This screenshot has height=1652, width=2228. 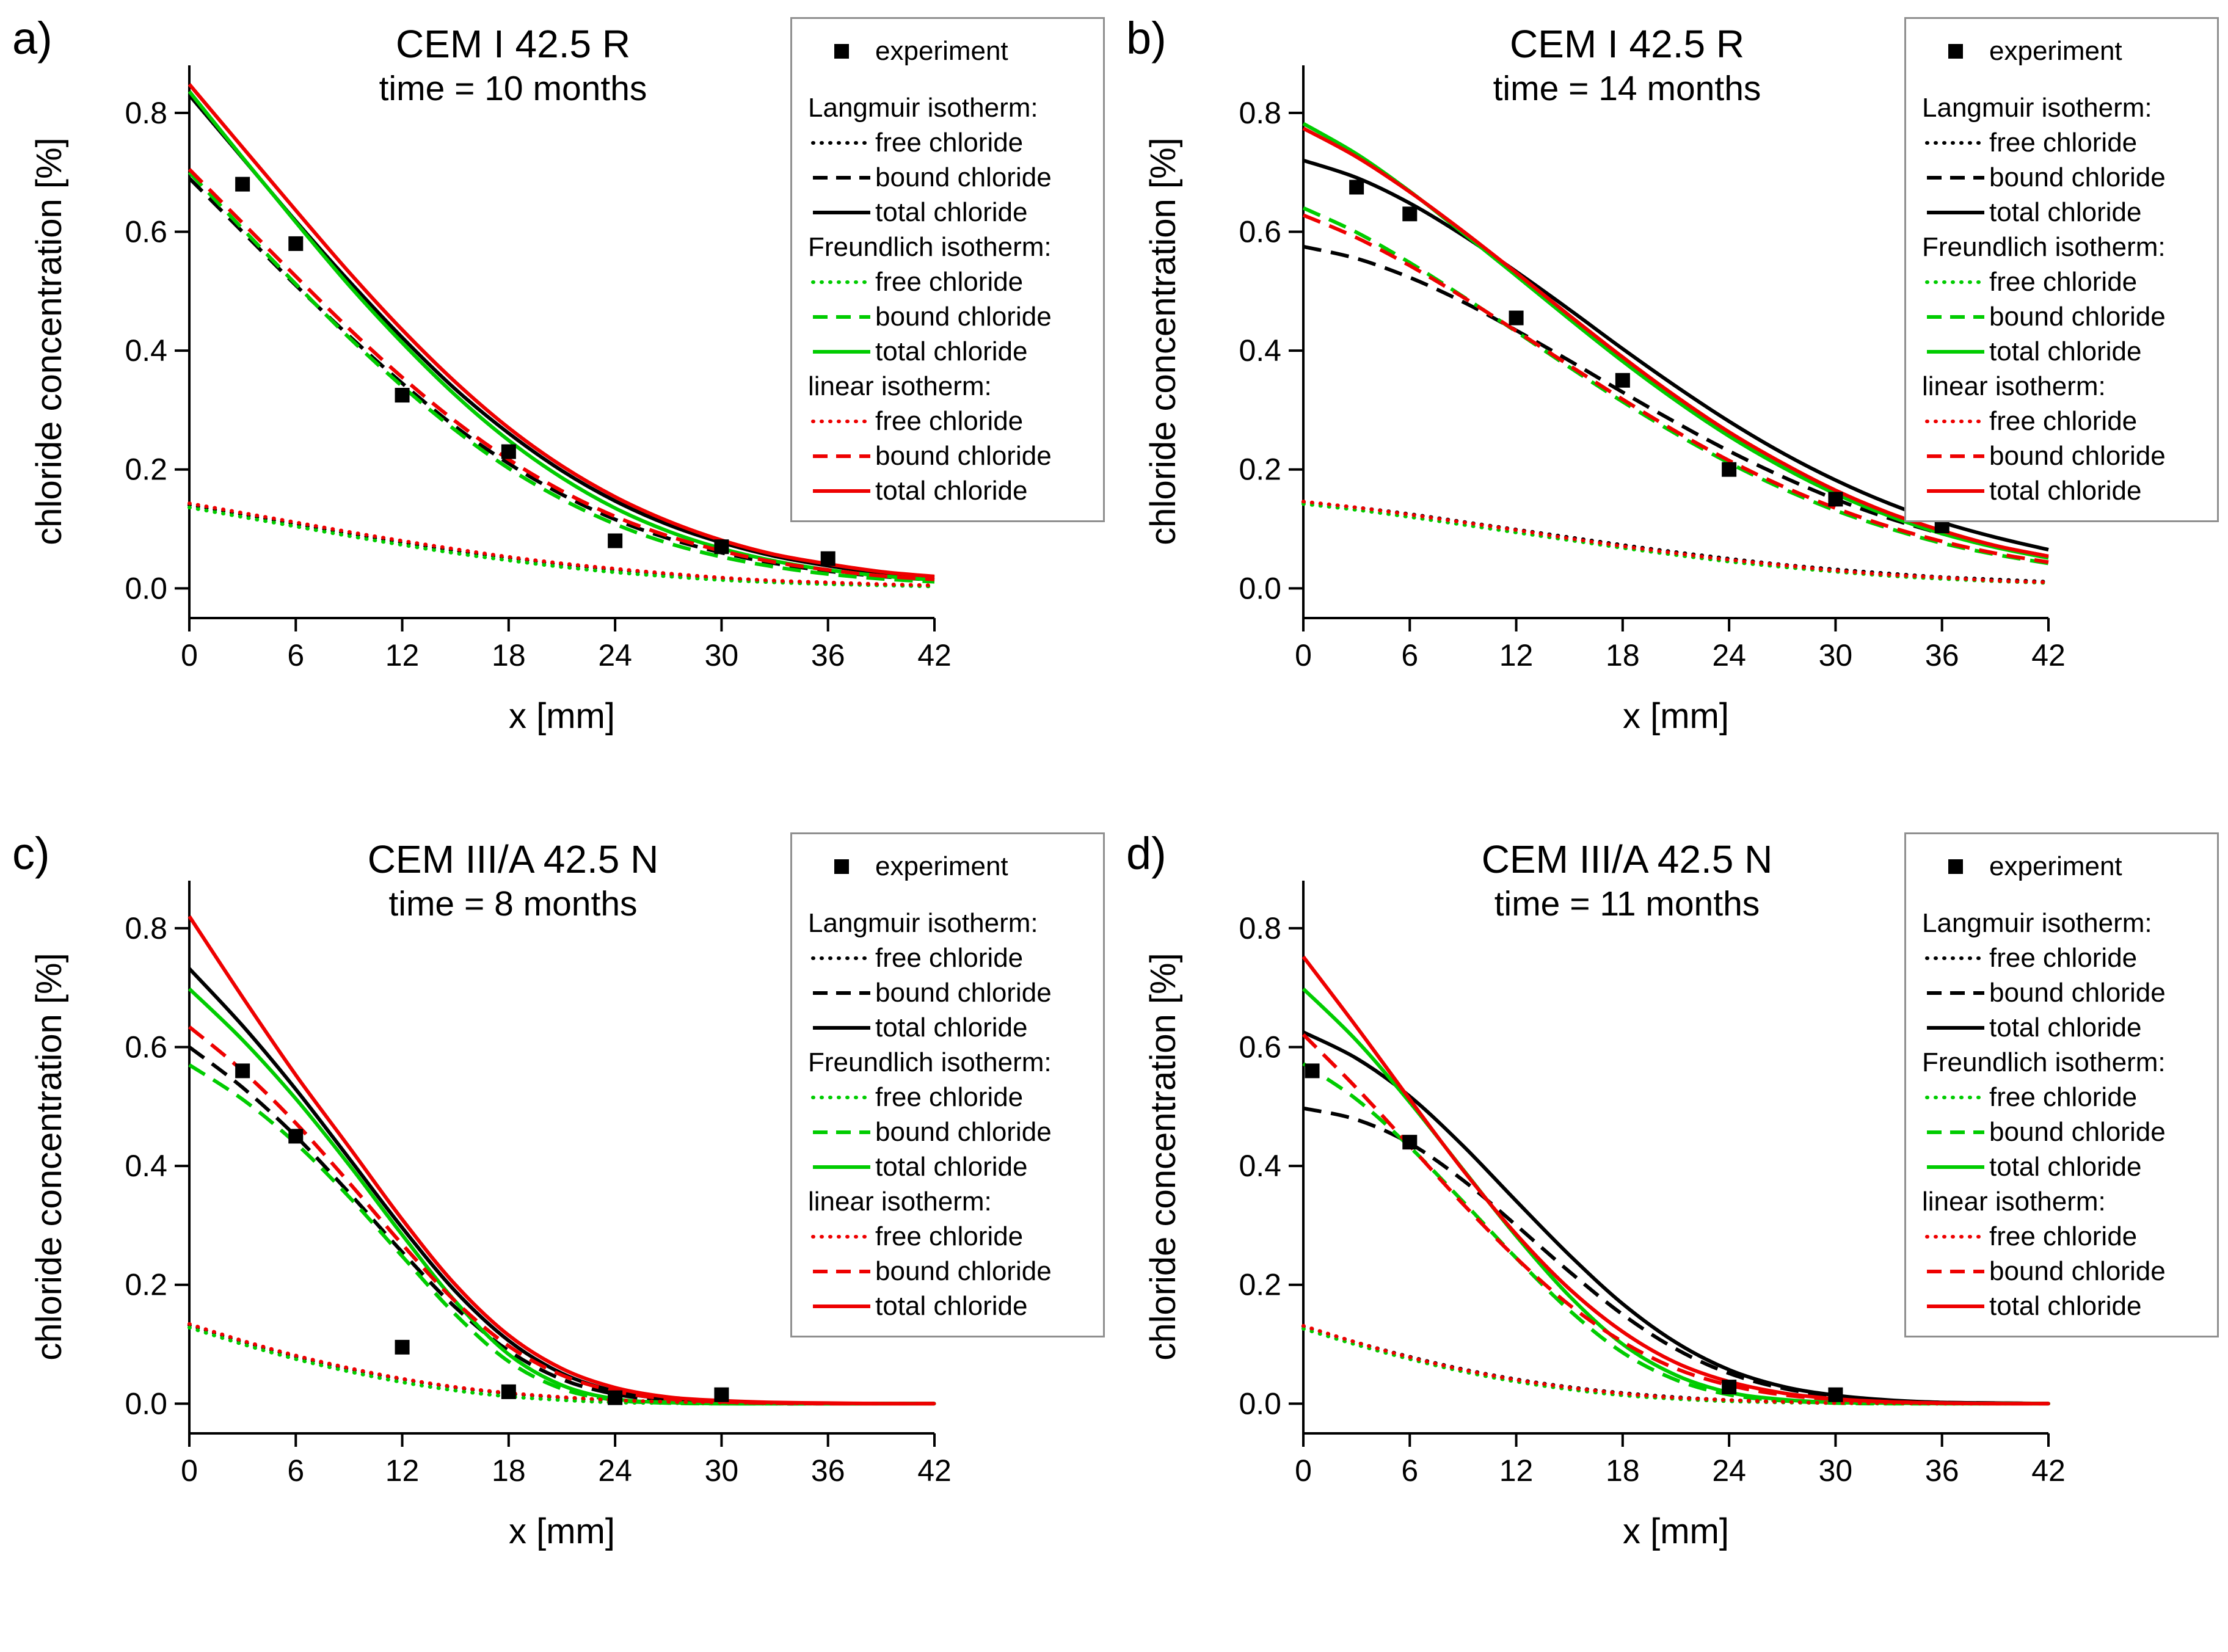 What do you see at coordinates (1628, 859) in the screenshot?
I see `chart-title: CEM III/A 42.5 N` at bounding box center [1628, 859].